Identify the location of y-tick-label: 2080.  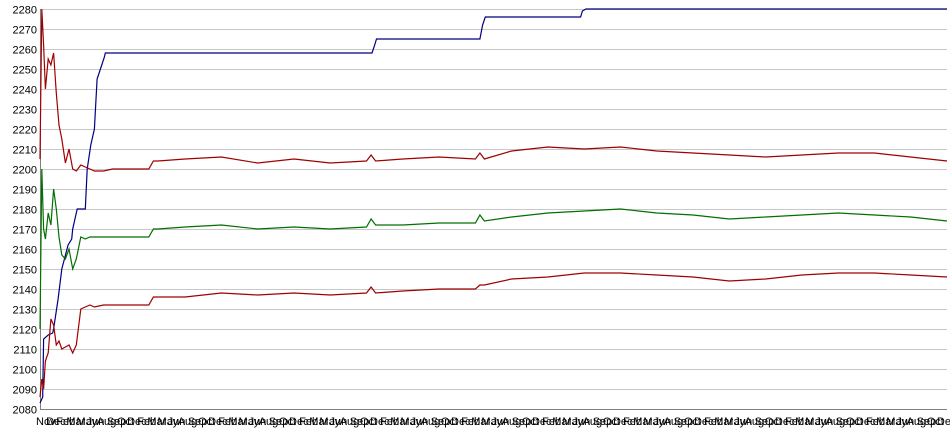
(25, 411).